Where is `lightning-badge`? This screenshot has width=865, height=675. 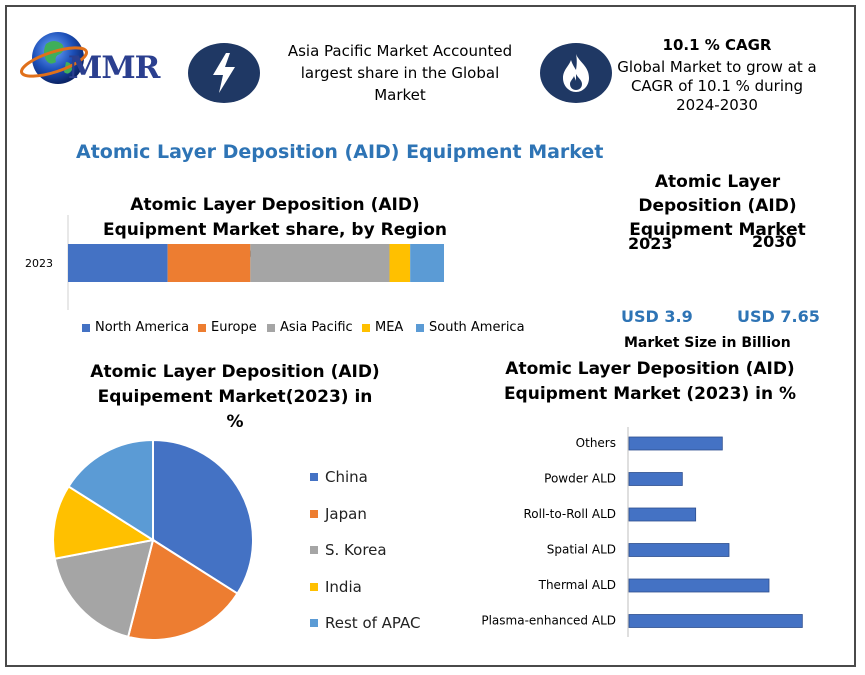
lightning-badge is located at coordinates (224, 73).